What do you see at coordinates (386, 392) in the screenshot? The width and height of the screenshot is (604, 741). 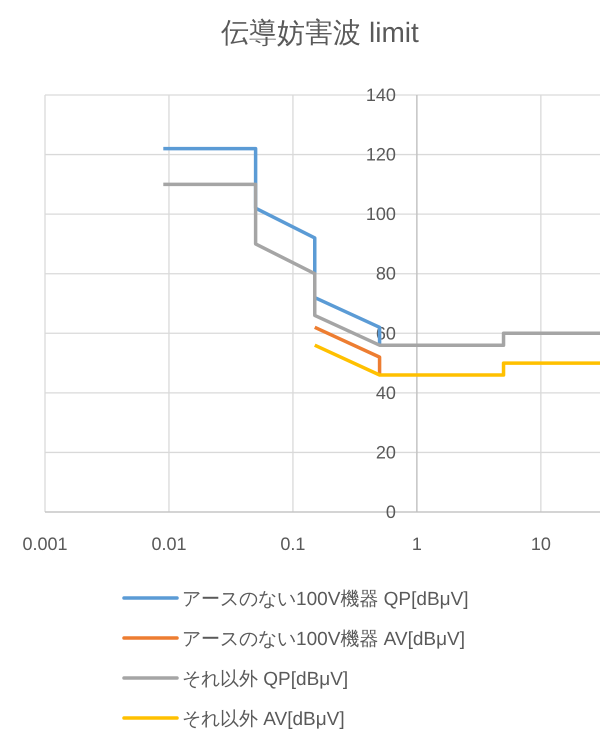 I see `y-tick-label: 40` at bounding box center [386, 392].